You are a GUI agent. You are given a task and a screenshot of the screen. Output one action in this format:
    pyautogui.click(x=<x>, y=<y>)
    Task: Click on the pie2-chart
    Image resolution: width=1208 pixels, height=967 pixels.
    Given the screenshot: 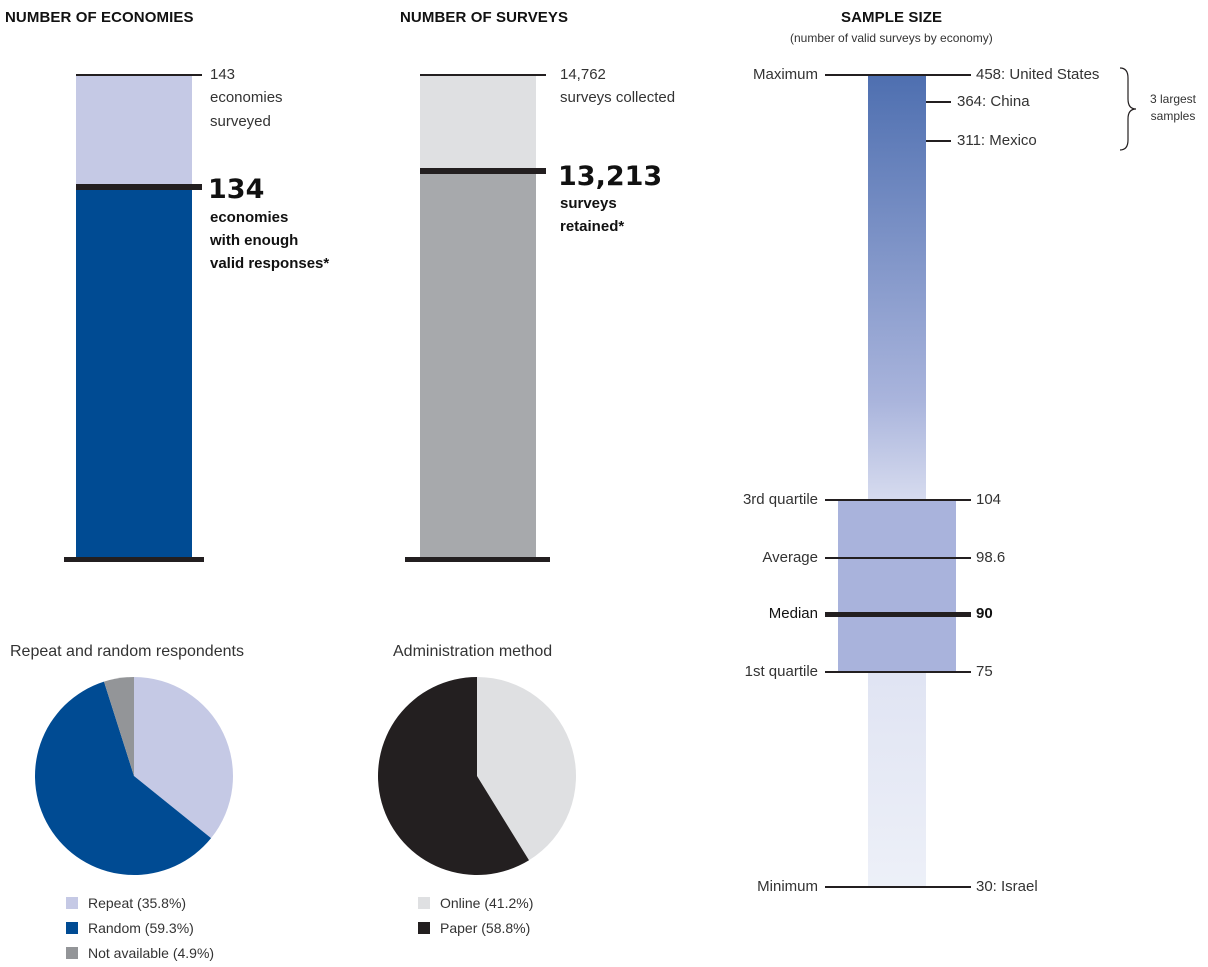 What is the action you would take?
    pyautogui.click(x=477, y=776)
    